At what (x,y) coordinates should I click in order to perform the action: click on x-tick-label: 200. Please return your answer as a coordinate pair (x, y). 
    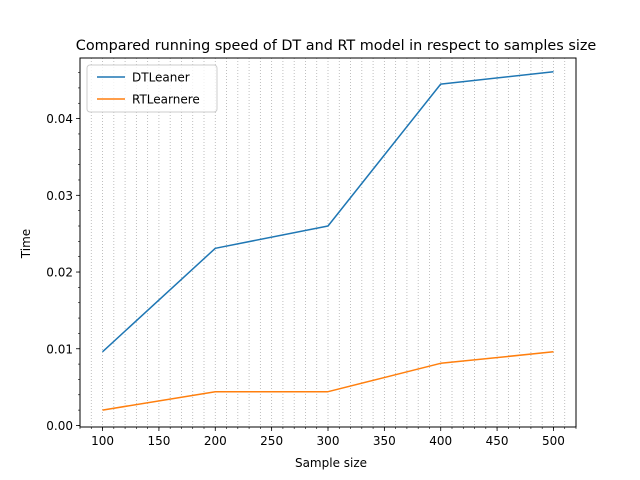
    Looking at the image, I should click on (215, 441).